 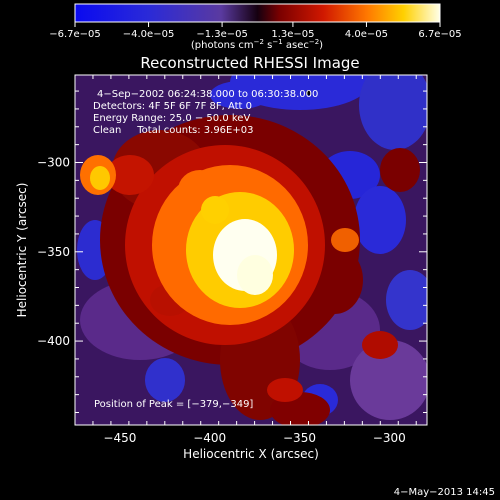 What do you see at coordinates (207, 94) in the screenshot?
I see `info-line-time: 4−Sep−2002 06:24:38.000 to 06:30:38.000` at bounding box center [207, 94].